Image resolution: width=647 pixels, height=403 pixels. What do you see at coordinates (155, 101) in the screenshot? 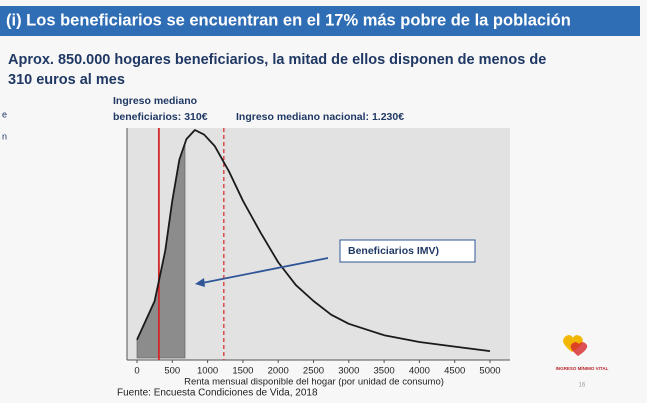
I see `annotation: Ingreso mediano` at bounding box center [155, 101].